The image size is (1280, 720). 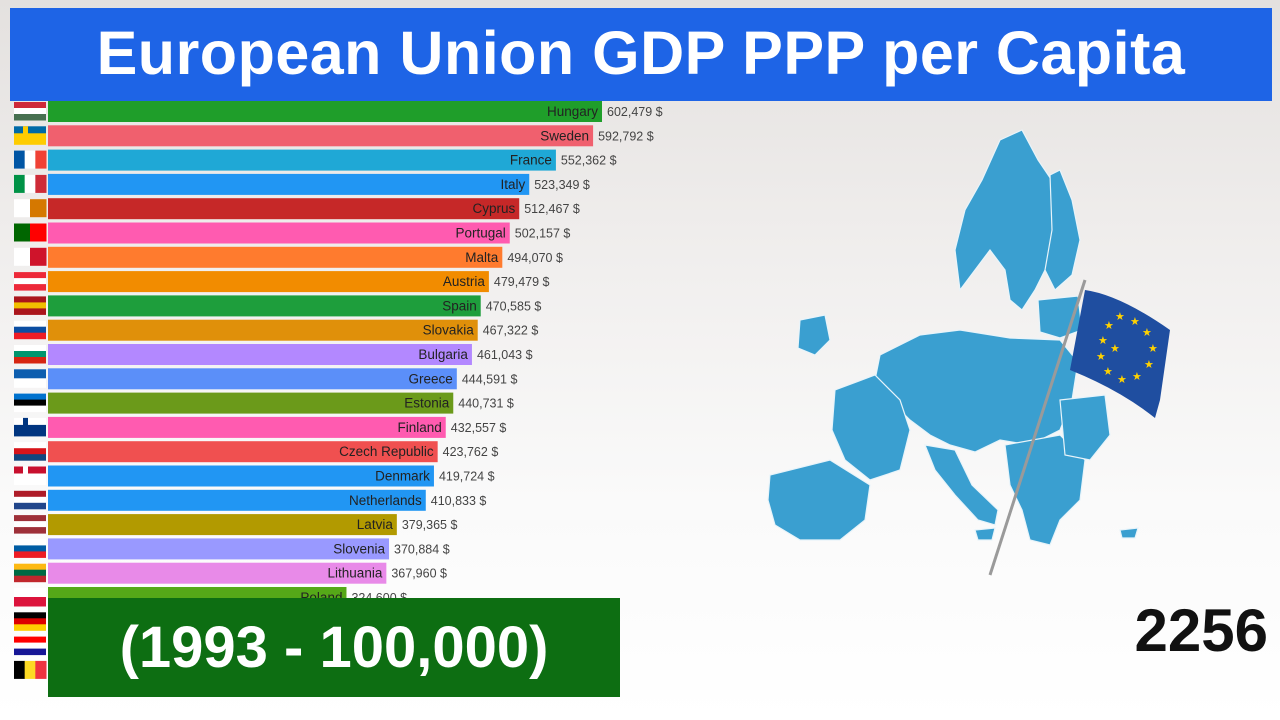 I want to click on bar-cyprus, so click(x=284, y=209).